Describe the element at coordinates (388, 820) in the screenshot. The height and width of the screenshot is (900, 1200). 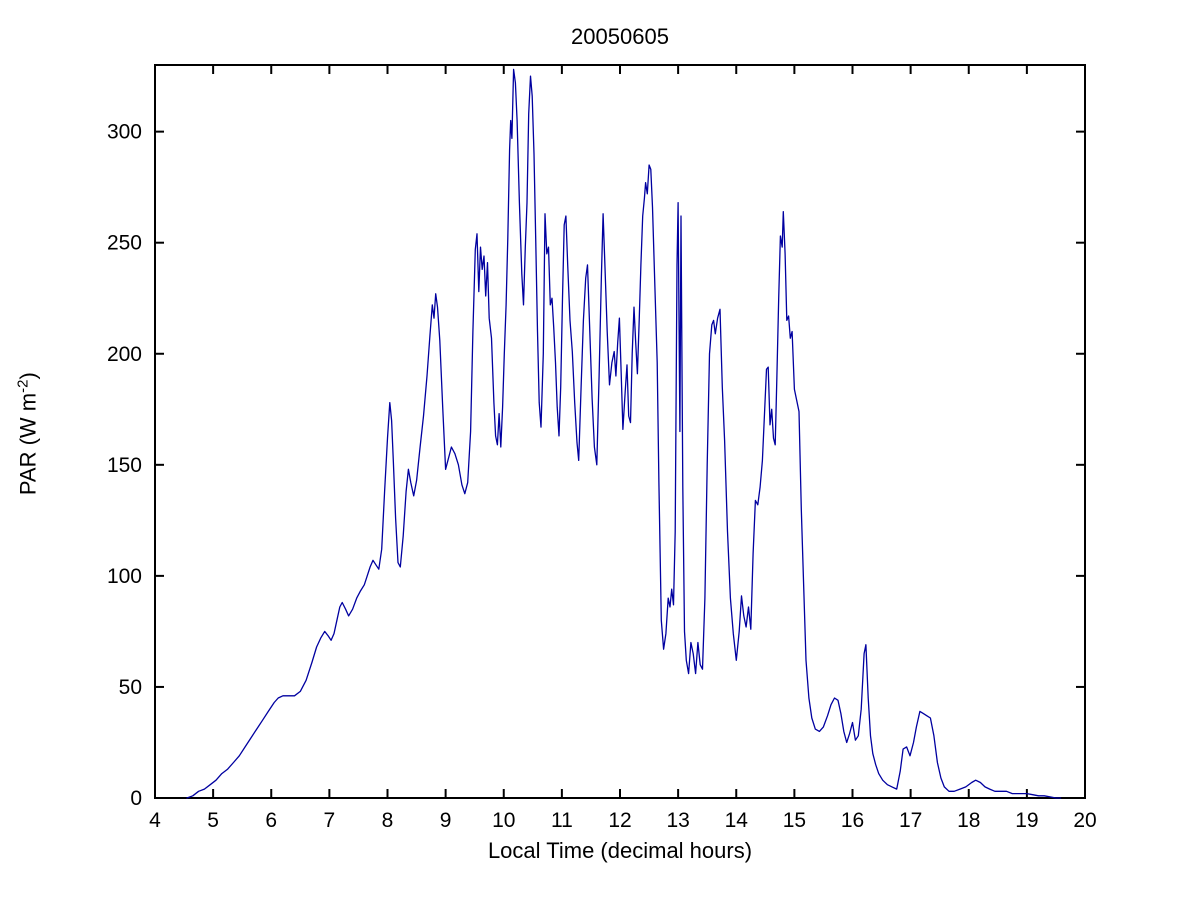
I see `x-tick-label: 8` at that location.